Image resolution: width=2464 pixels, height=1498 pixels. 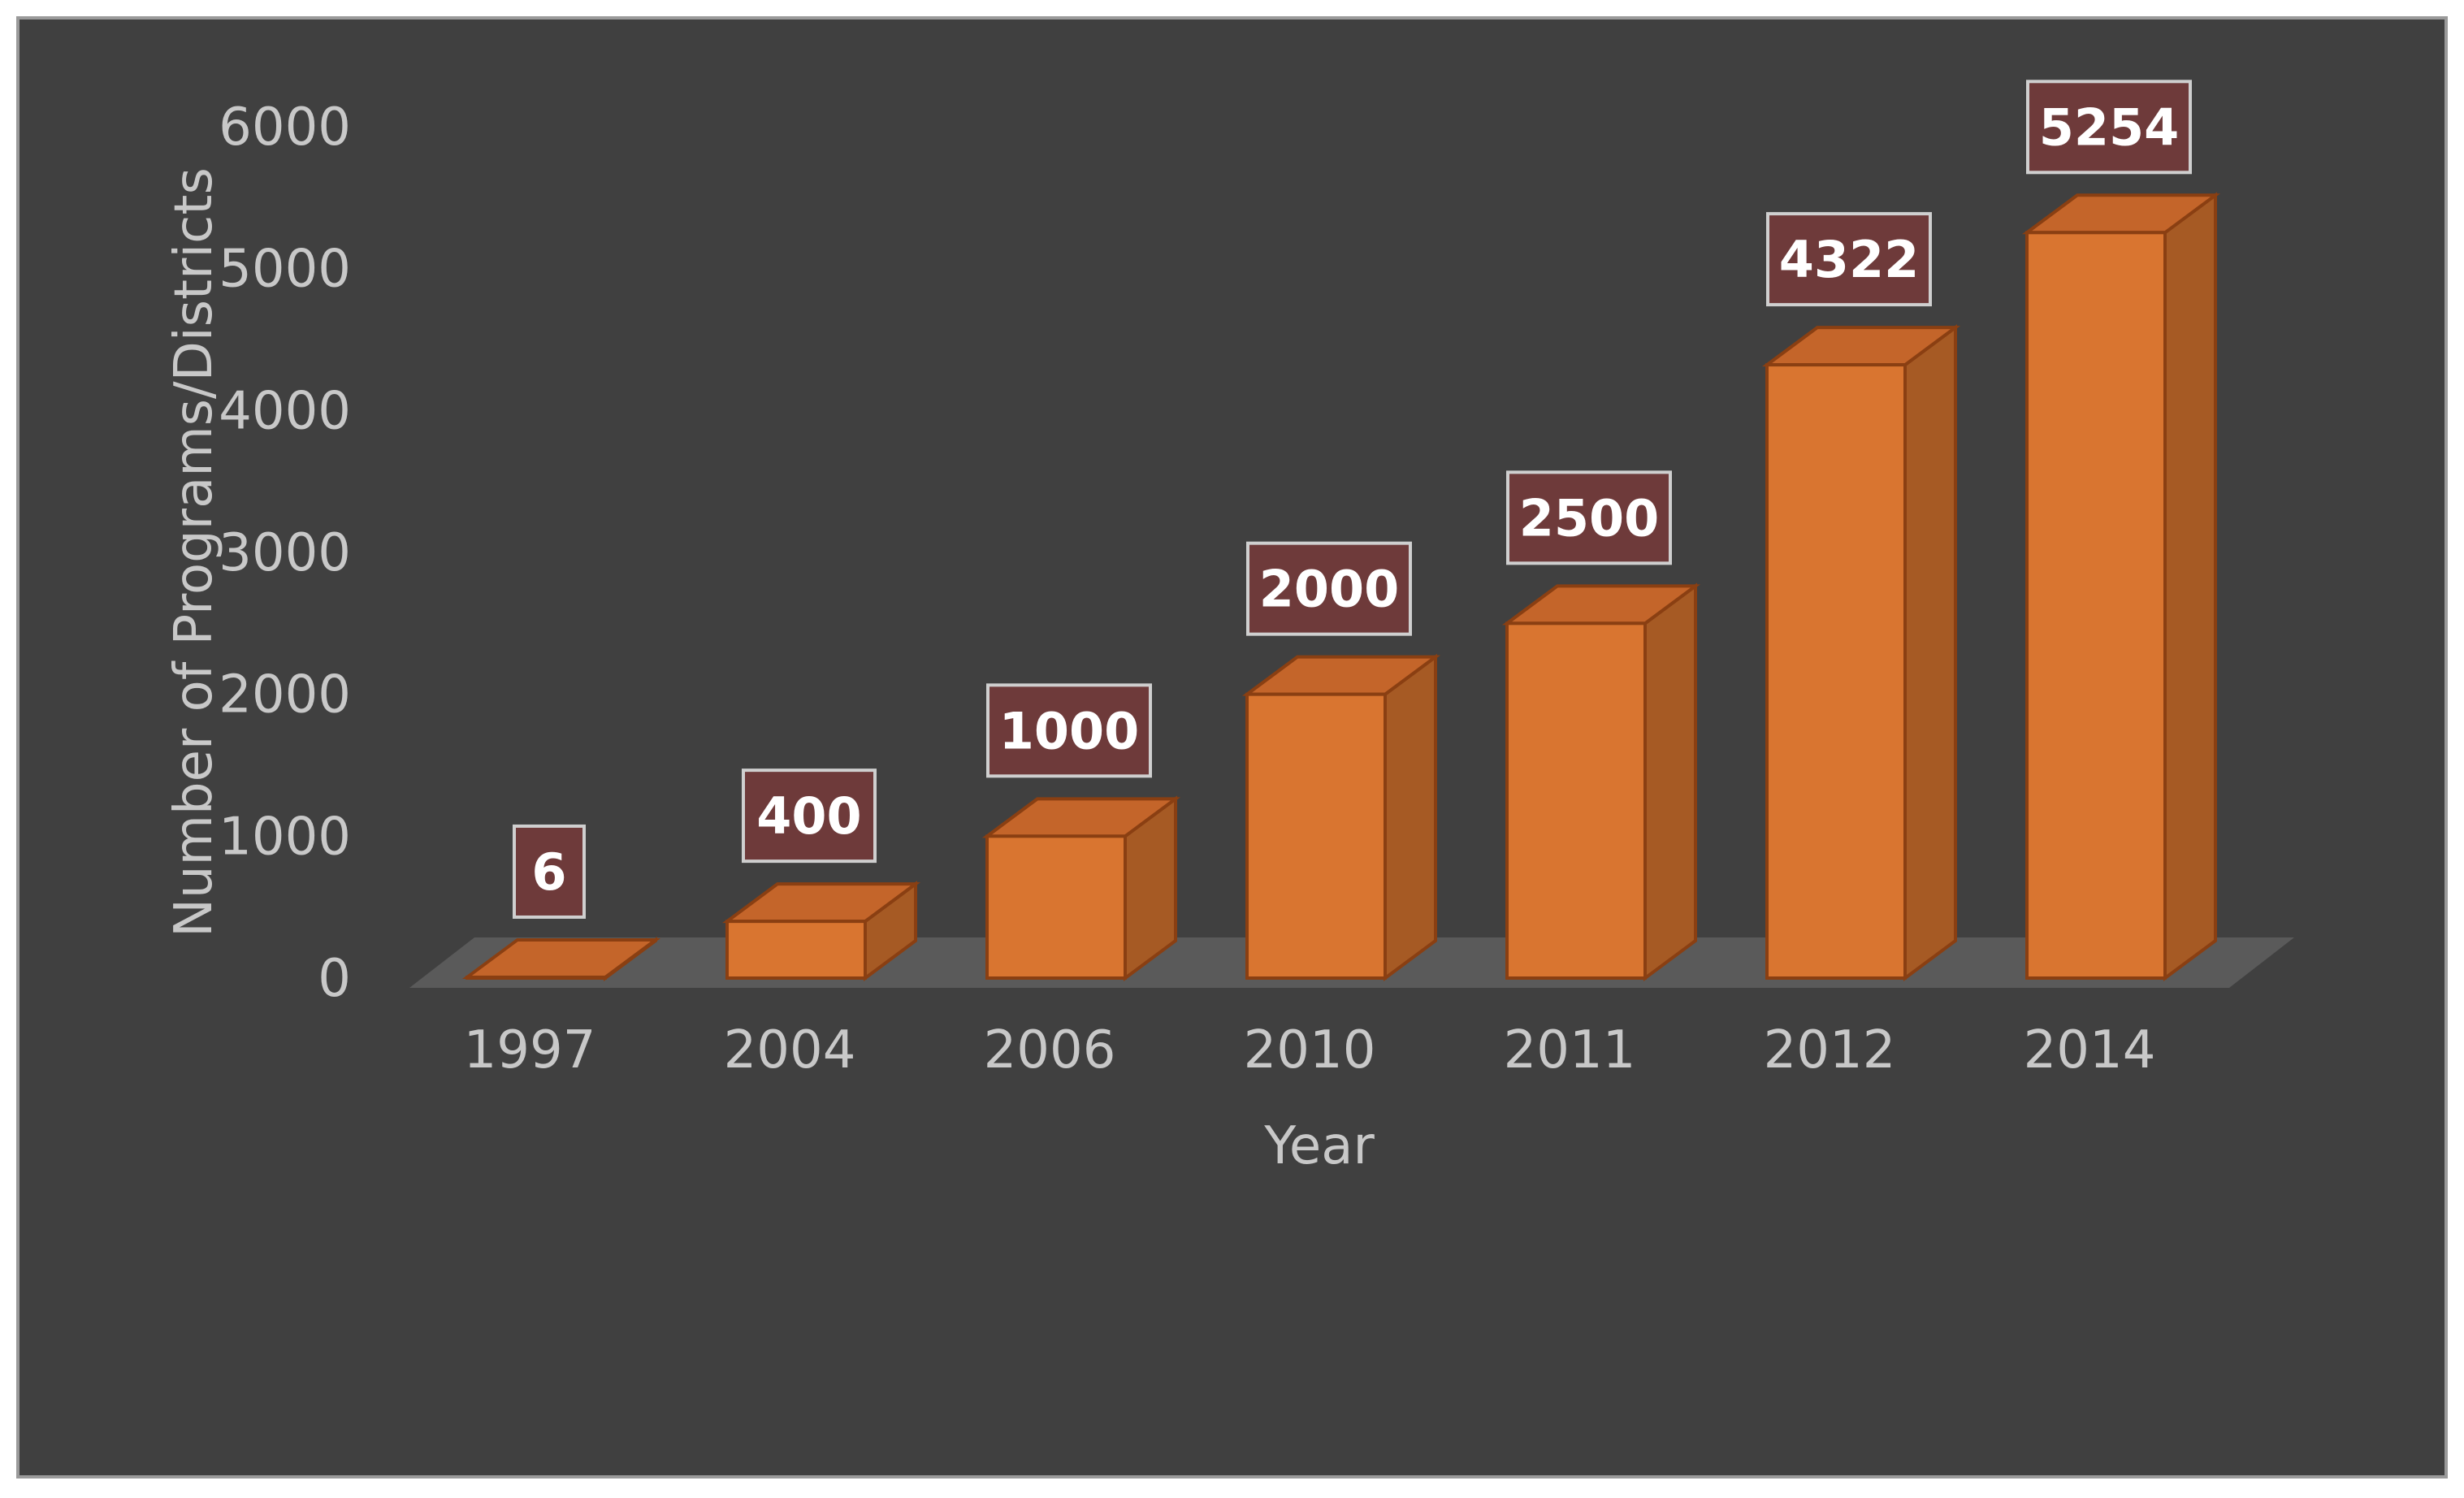 What do you see at coordinates (194, 552) in the screenshot?
I see `y-axis-title: Number of Programs/Districts` at bounding box center [194, 552].